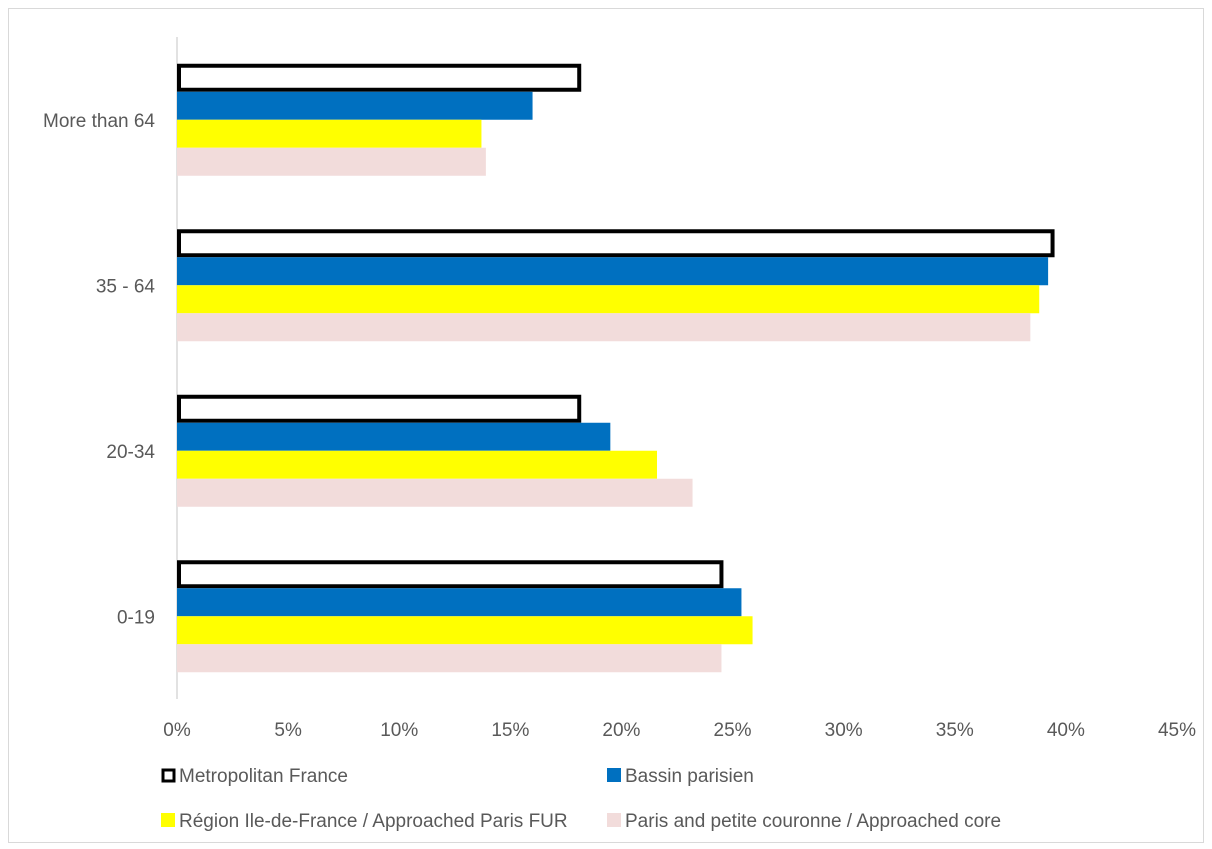  Describe the element at coordinates (621, 730) in the screenshot. I see `x-tick-label: 20%` at that location.